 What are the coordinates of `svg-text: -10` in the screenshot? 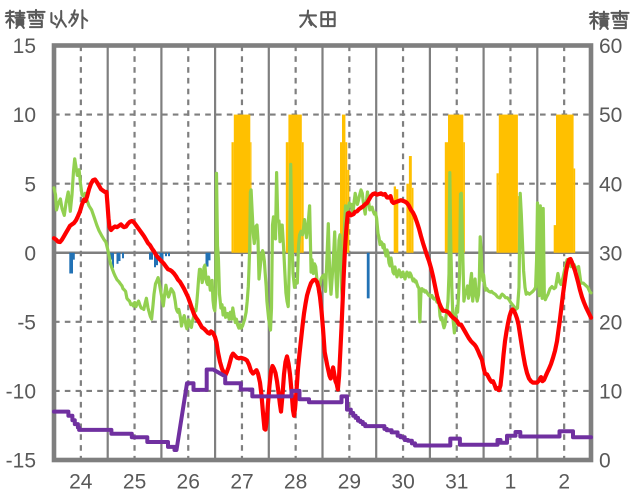 It's located at (21, 392).